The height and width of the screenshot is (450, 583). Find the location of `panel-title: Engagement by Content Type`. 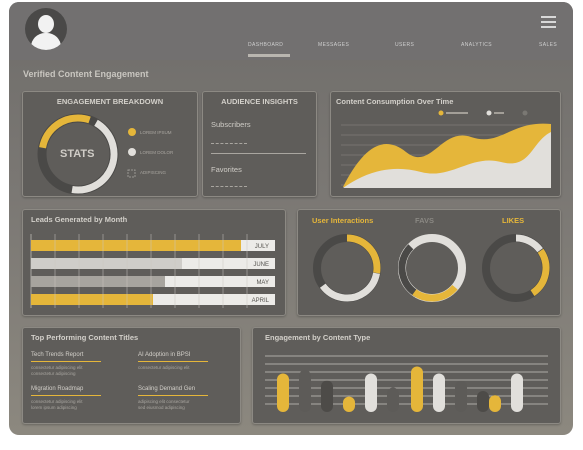

panel-title: Engagement by Content Type is located at coordinates (318, 337).